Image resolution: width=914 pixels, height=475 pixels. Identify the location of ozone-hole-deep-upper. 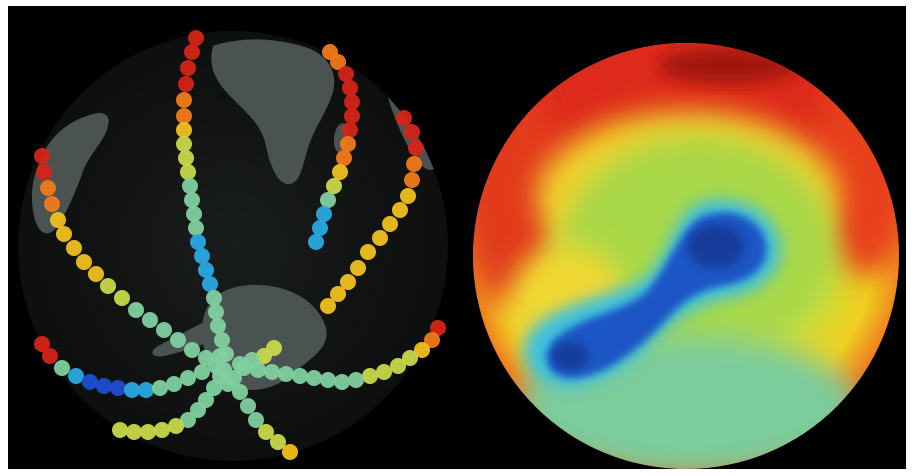
(716, 246).